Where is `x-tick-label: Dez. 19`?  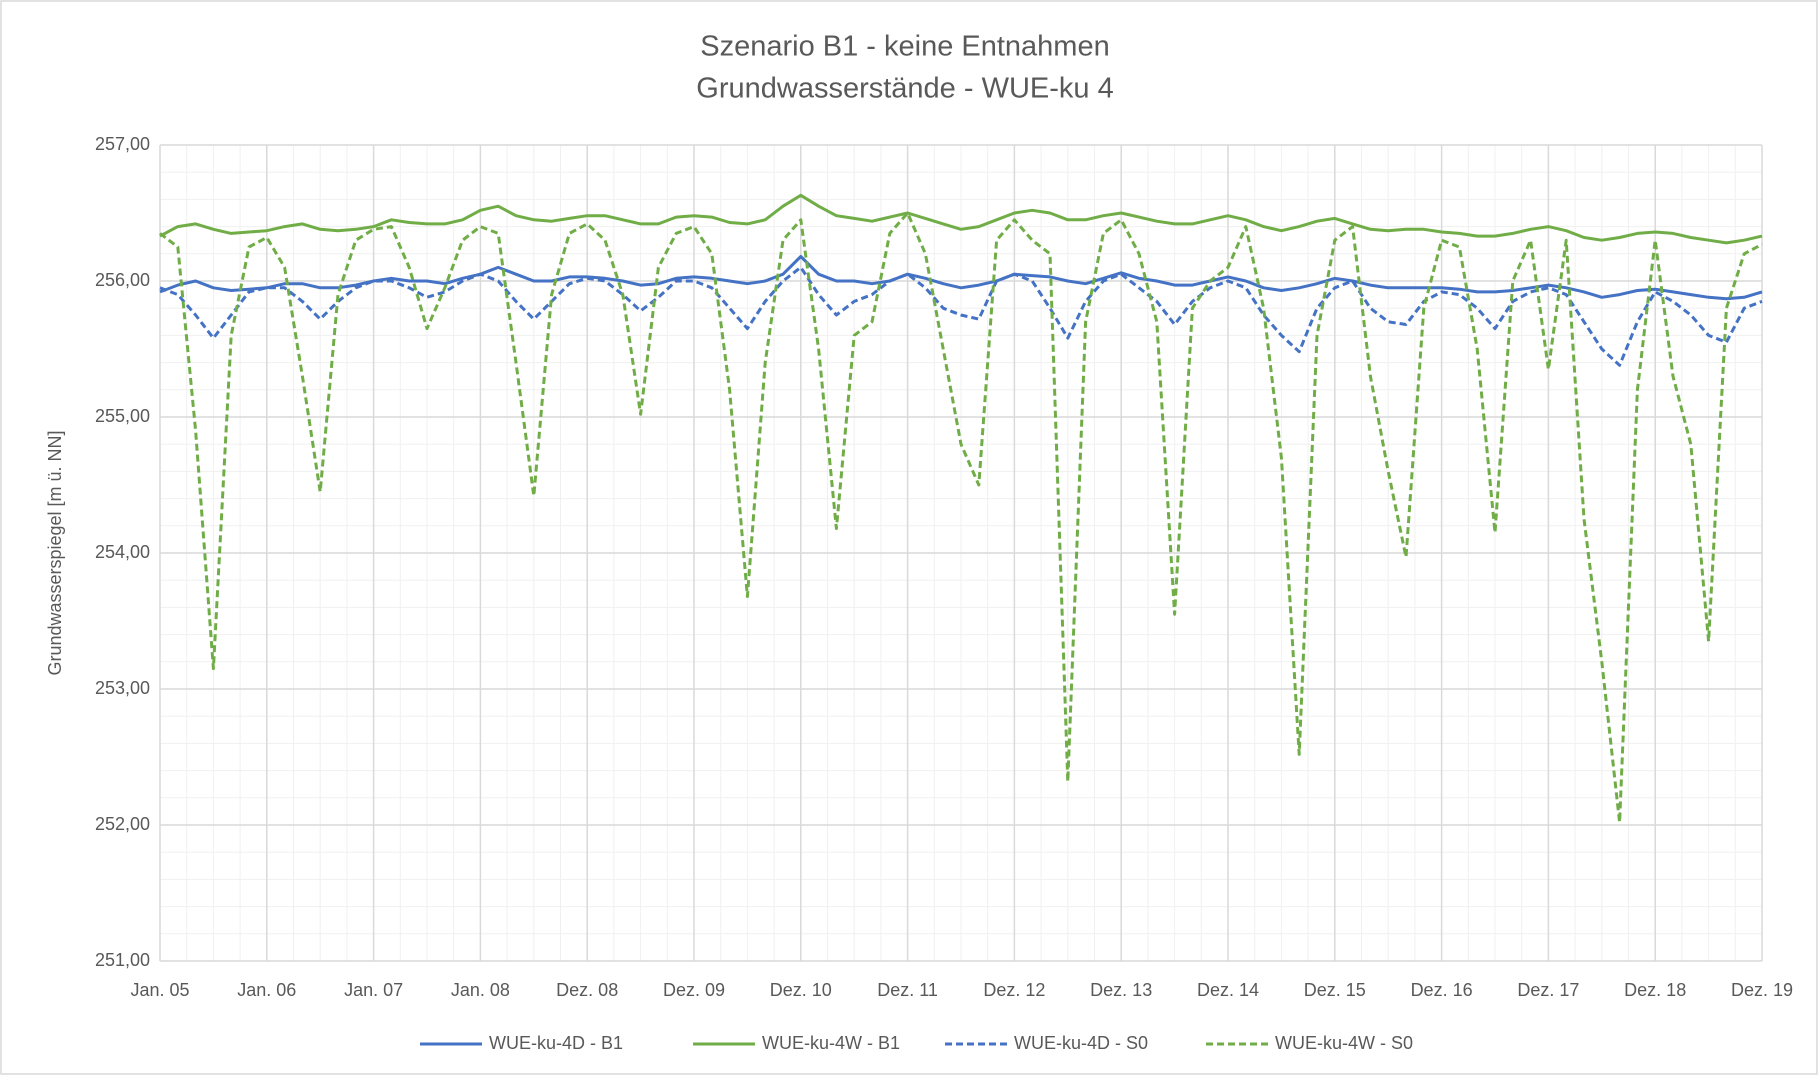
x-tick-label: Dez. 19 is located at coordinates (1762, 990).